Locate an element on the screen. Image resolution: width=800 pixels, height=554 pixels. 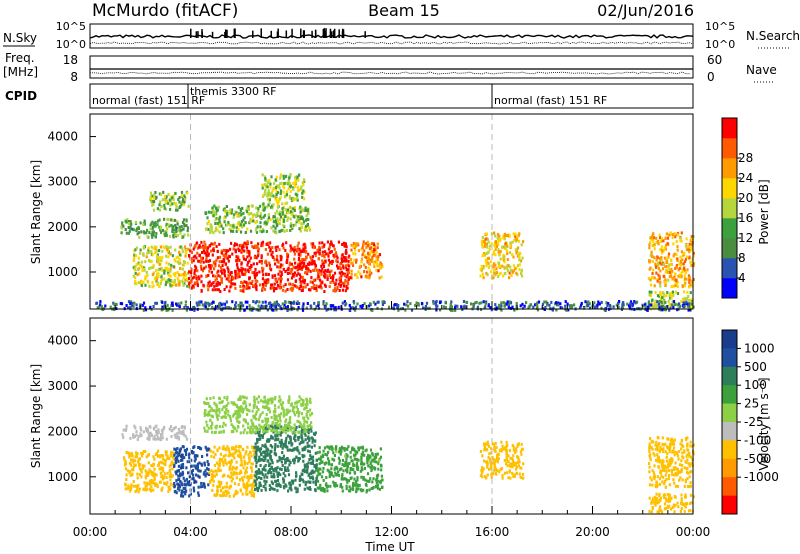
power-colorbar-swatch is located at coordinates (729, 228).